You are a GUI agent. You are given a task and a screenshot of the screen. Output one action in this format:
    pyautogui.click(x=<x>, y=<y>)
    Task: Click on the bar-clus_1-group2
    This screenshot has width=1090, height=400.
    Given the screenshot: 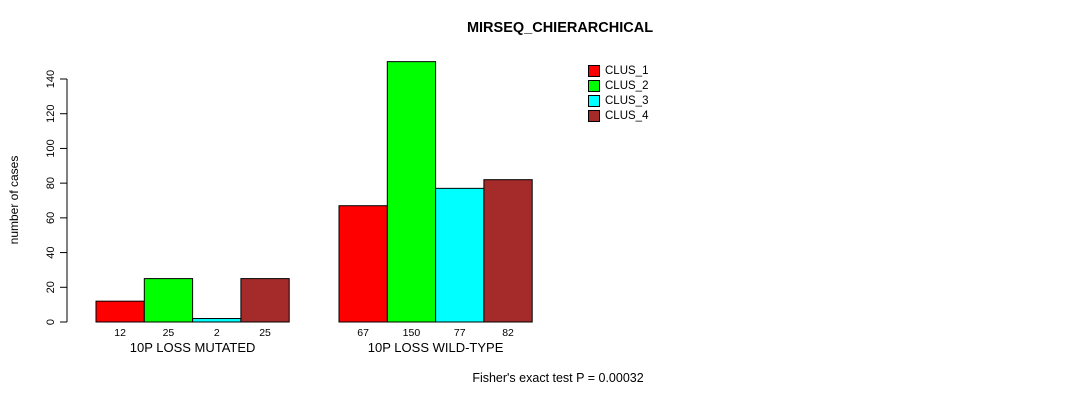 What is the action you would take?
    pyautogui.click(x=363, y=264)
    